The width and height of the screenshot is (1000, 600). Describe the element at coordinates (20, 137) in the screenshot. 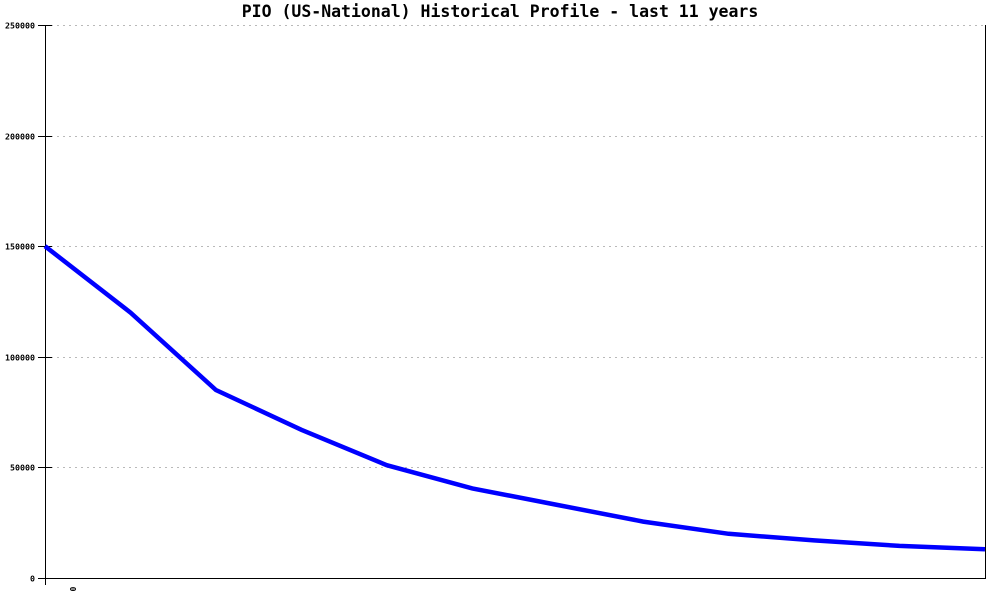

I see `y-axis-tick-label: 200000` at that location.